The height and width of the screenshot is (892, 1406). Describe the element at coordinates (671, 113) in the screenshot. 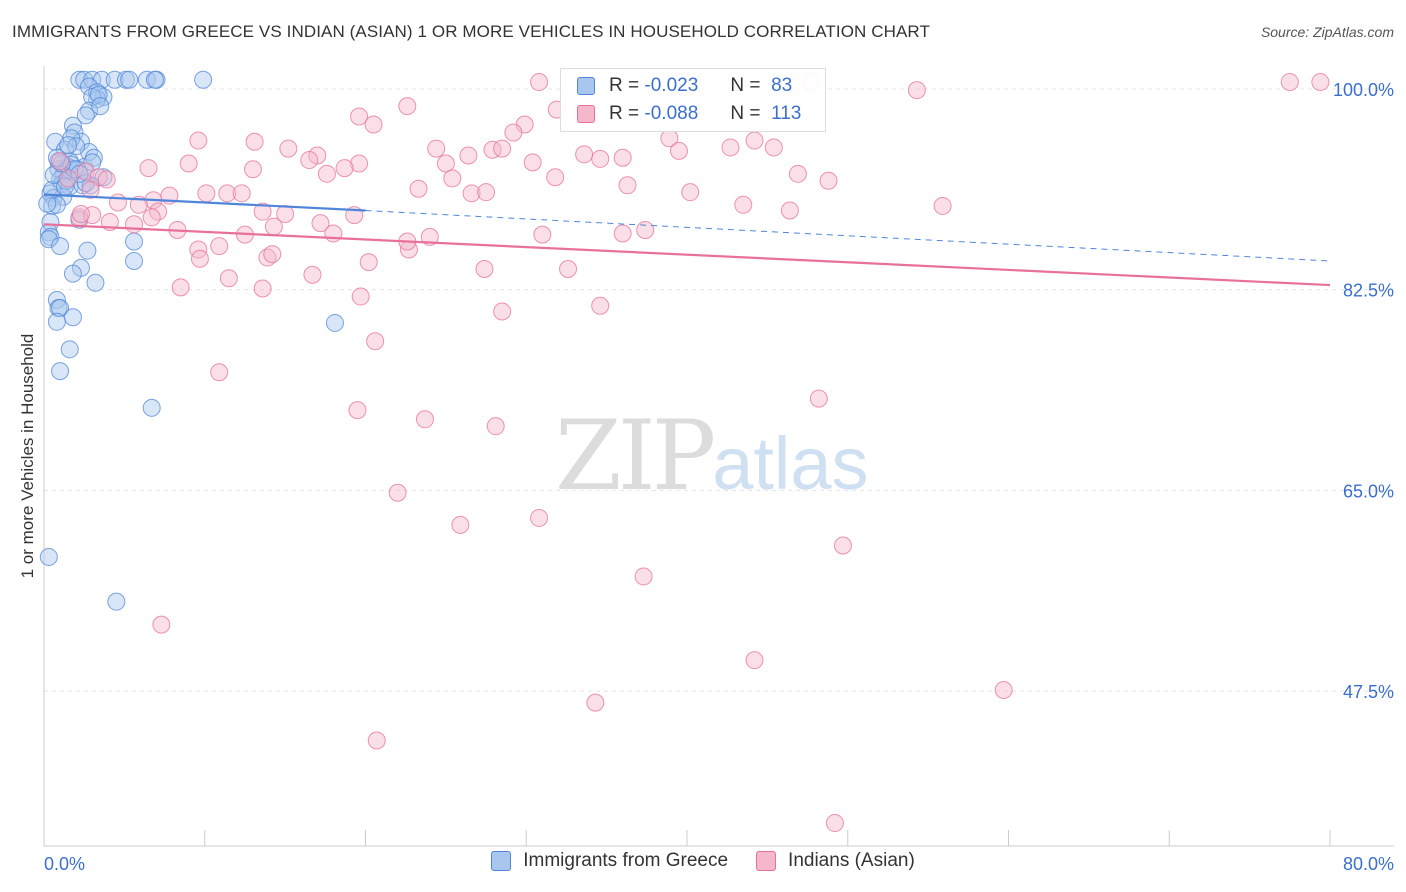

I see `r-value: -0.088` at that location.